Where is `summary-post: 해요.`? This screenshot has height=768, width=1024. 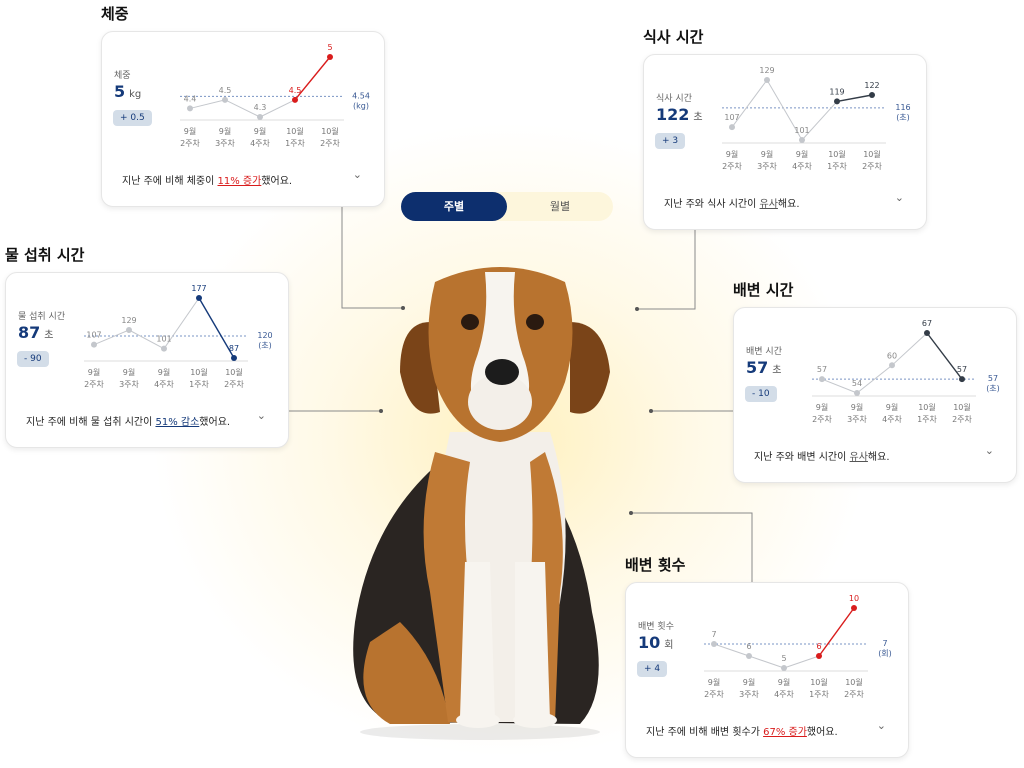 summary-post: 해요. is located at coordinates (788, 204).